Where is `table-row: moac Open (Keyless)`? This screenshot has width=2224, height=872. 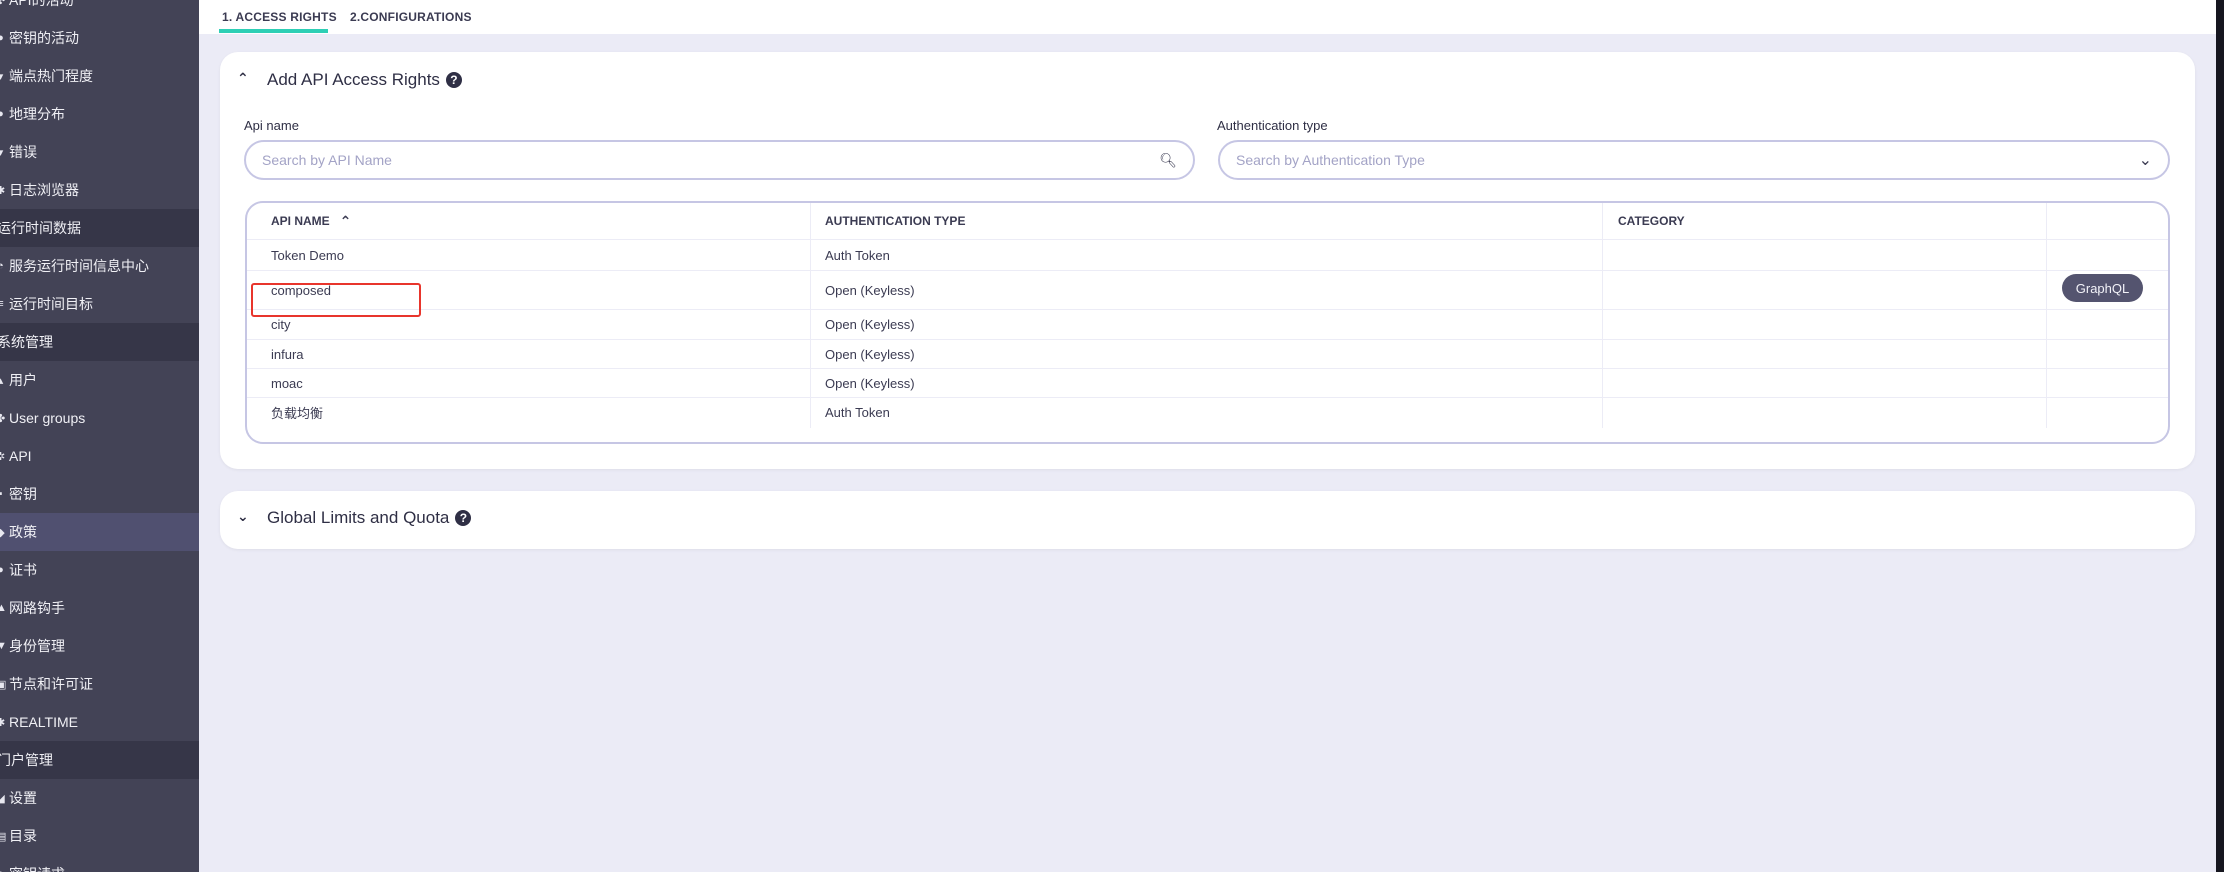
table-row: moac Open (Keyless) is located at coordinates (1207, 383).